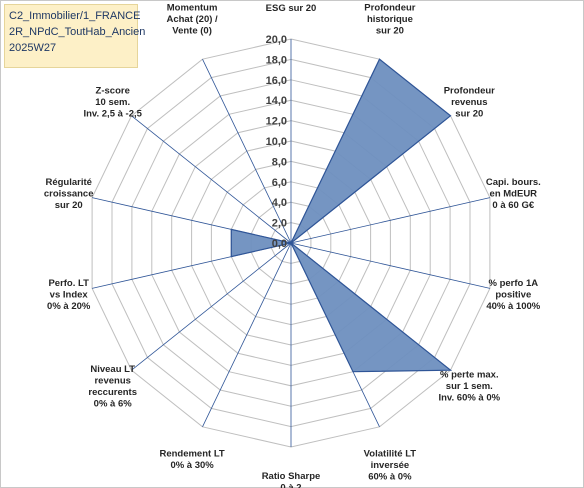 The width and height of the screenshot is (584, 488). I want to click on axis-label: Profondeur revenus sur 20, so click(469, 102).